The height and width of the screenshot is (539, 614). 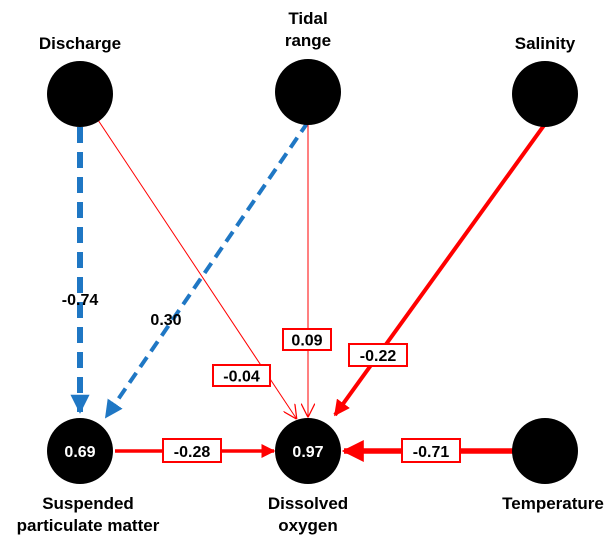 I want to click on coef-spm-do: -0.28, so click(x=192, y=452).